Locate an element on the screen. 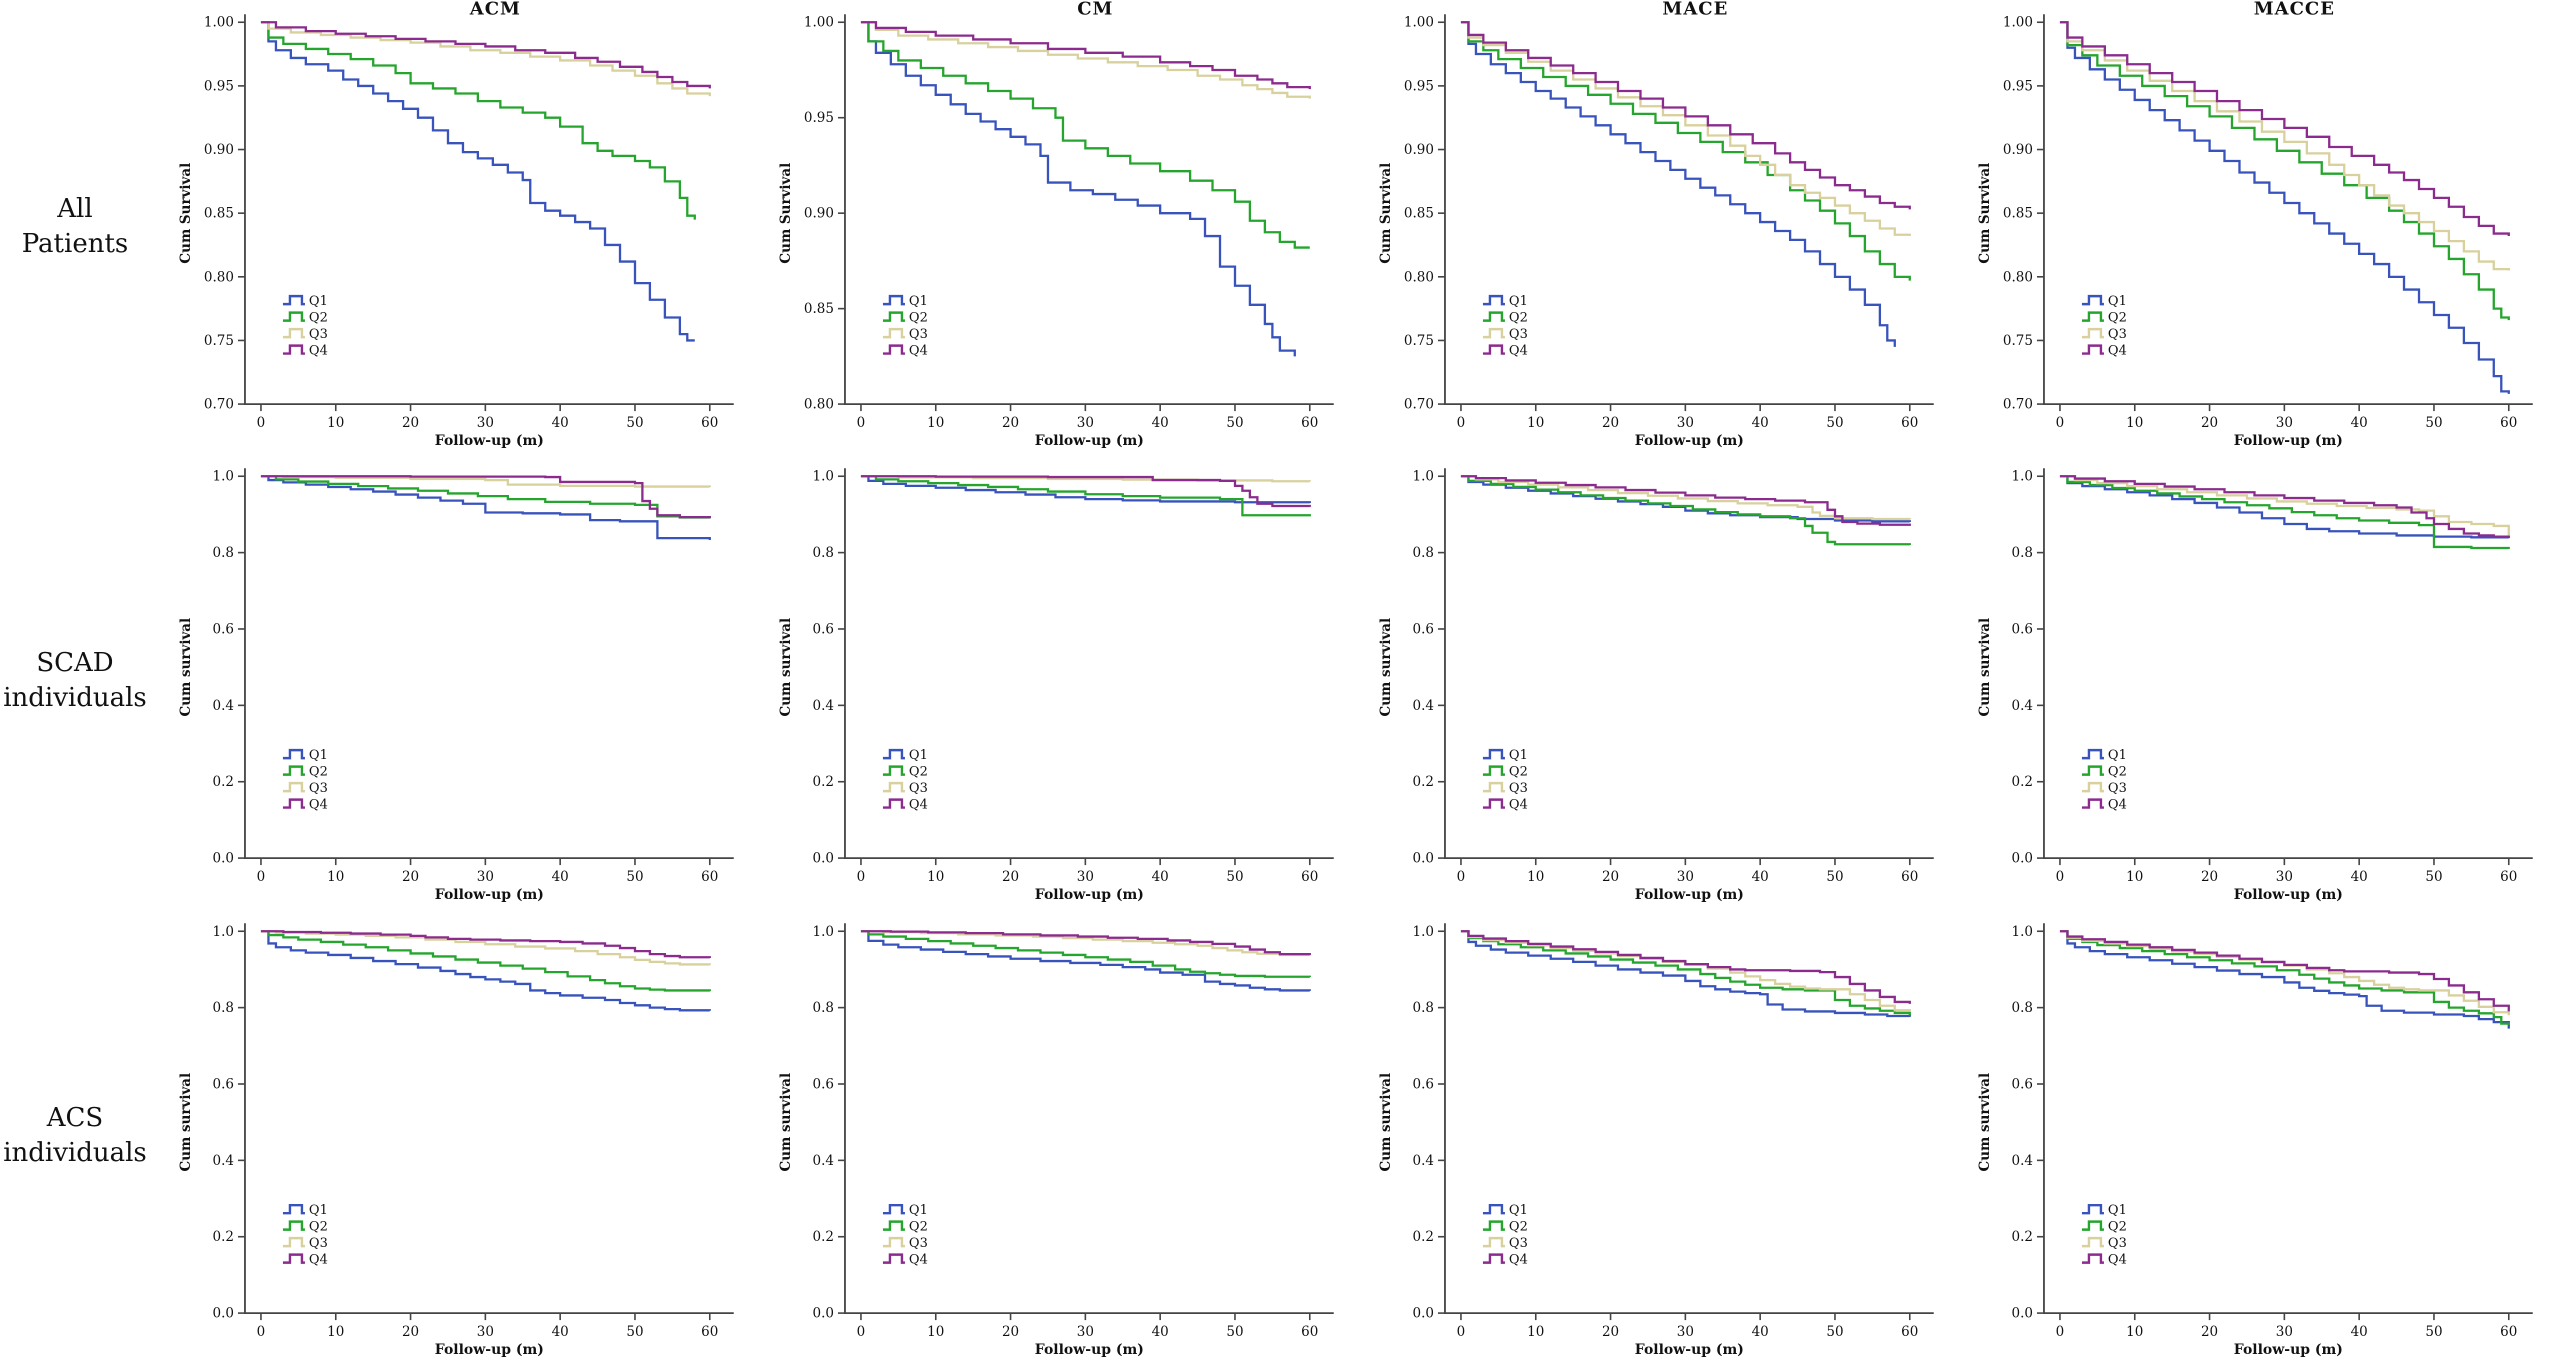 This screenshot has height=1363, width=2549. series-q2 is located at coordinates (1685, 151).